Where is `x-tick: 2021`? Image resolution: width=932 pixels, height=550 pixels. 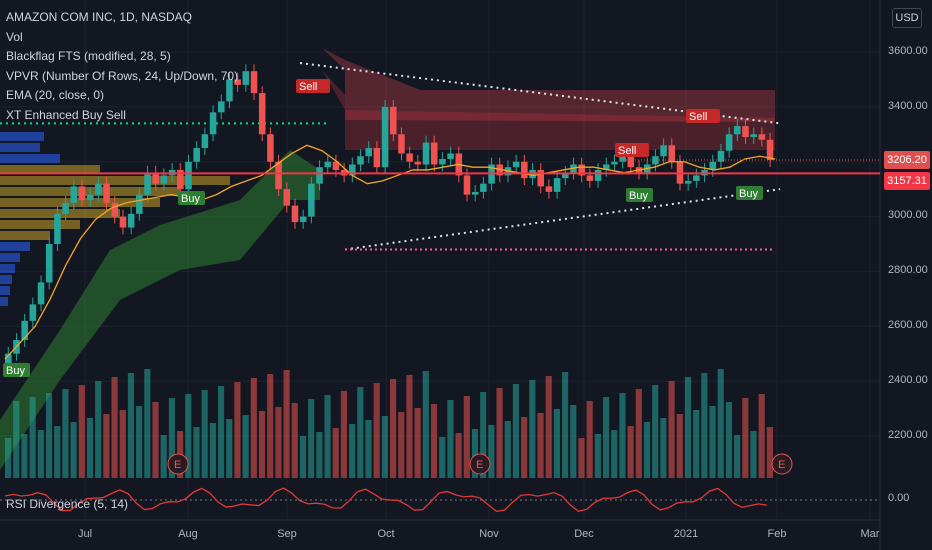
x-tick: 2021 is located at coordinates (686, 534).